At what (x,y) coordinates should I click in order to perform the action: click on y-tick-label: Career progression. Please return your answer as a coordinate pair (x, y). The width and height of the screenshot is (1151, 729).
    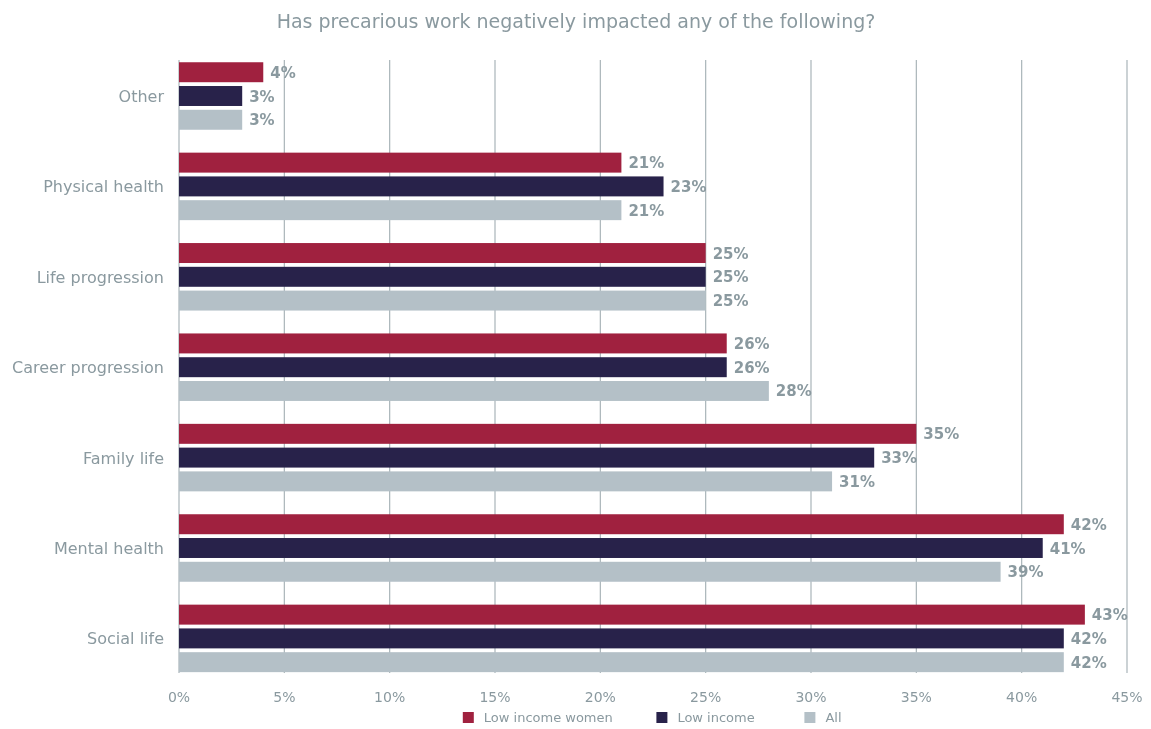
    Looking at the image, I should click on (88, 368).